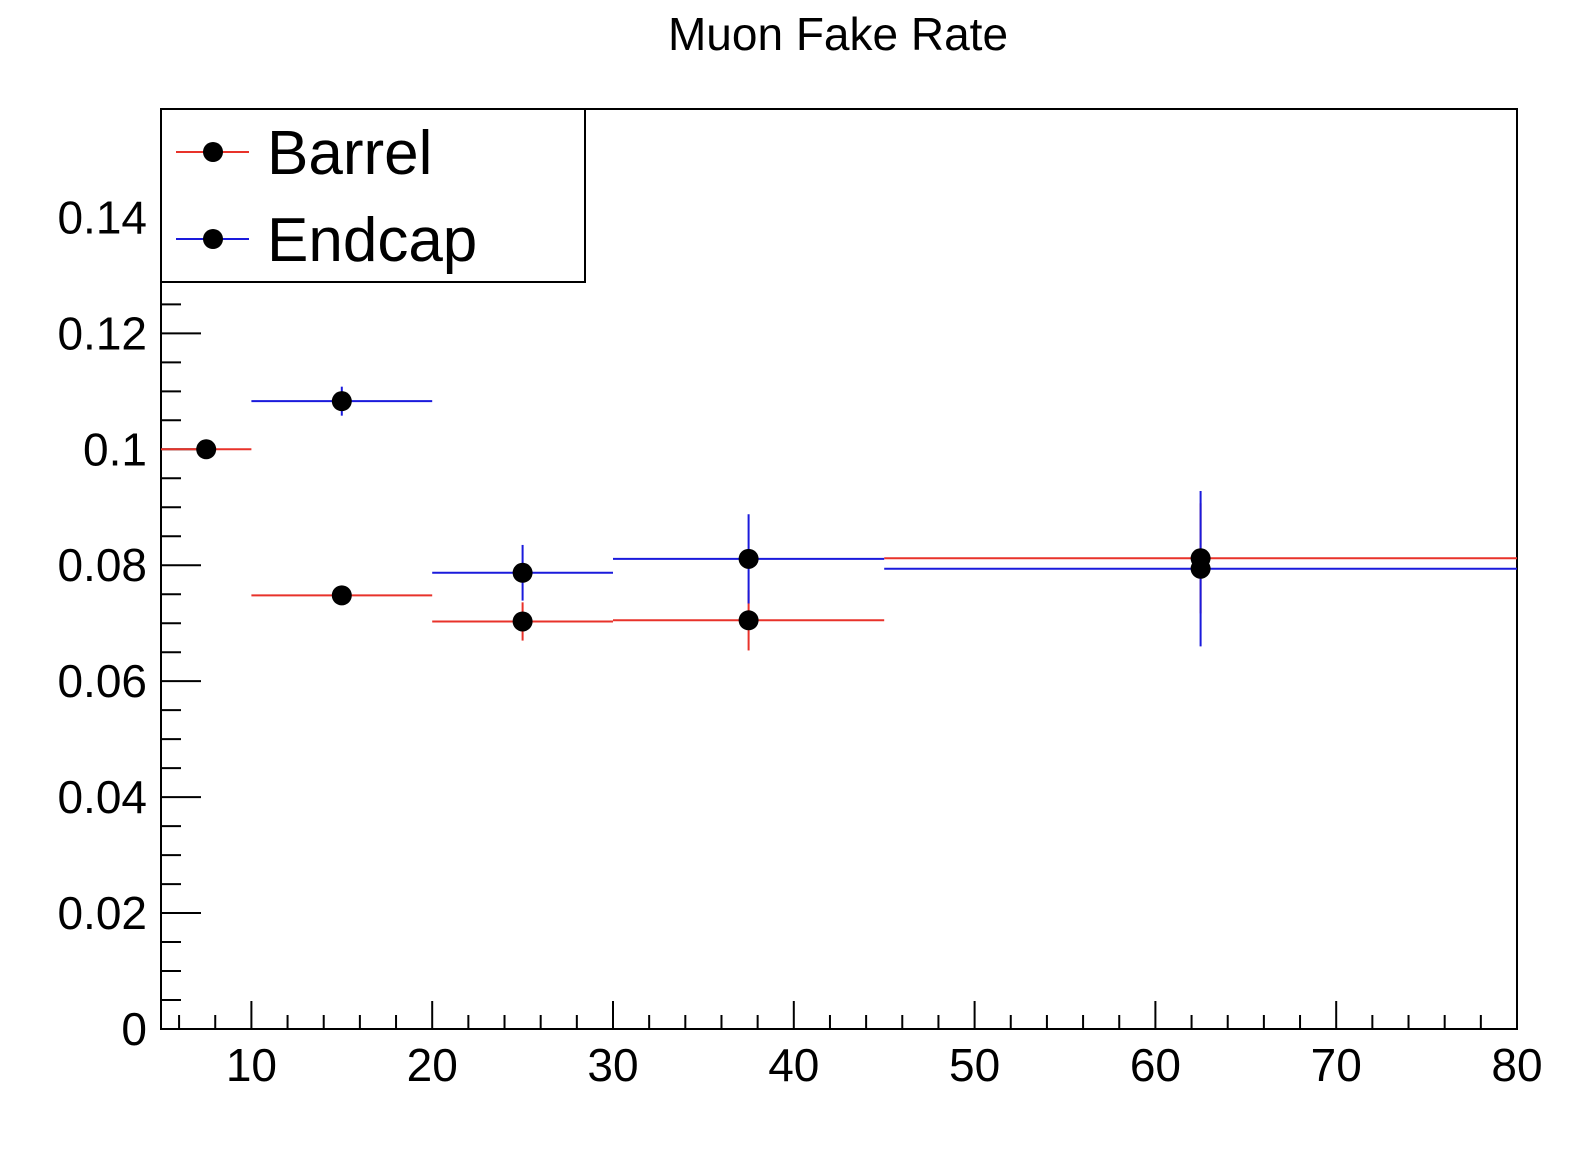 The width and height of the screenshot is (1590, 1152). I want to click on y-tick-label: 0.14, so click(102, 217).